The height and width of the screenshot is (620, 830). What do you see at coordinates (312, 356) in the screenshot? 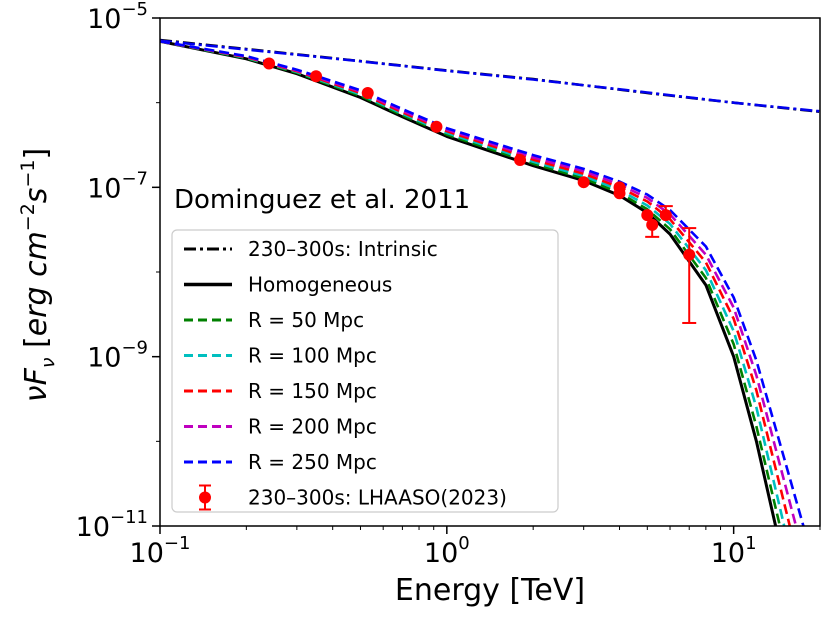
I see `legend-label: R = 100 Mpc` at bounding box center [312, 356].